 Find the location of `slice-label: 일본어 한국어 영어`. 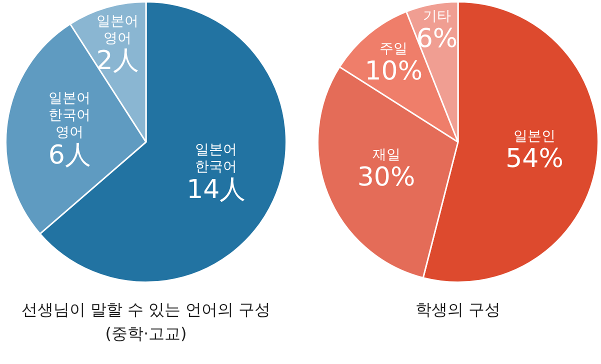

slice-label: 일본어 한국어 영어 is located at coordinates (69, 115).